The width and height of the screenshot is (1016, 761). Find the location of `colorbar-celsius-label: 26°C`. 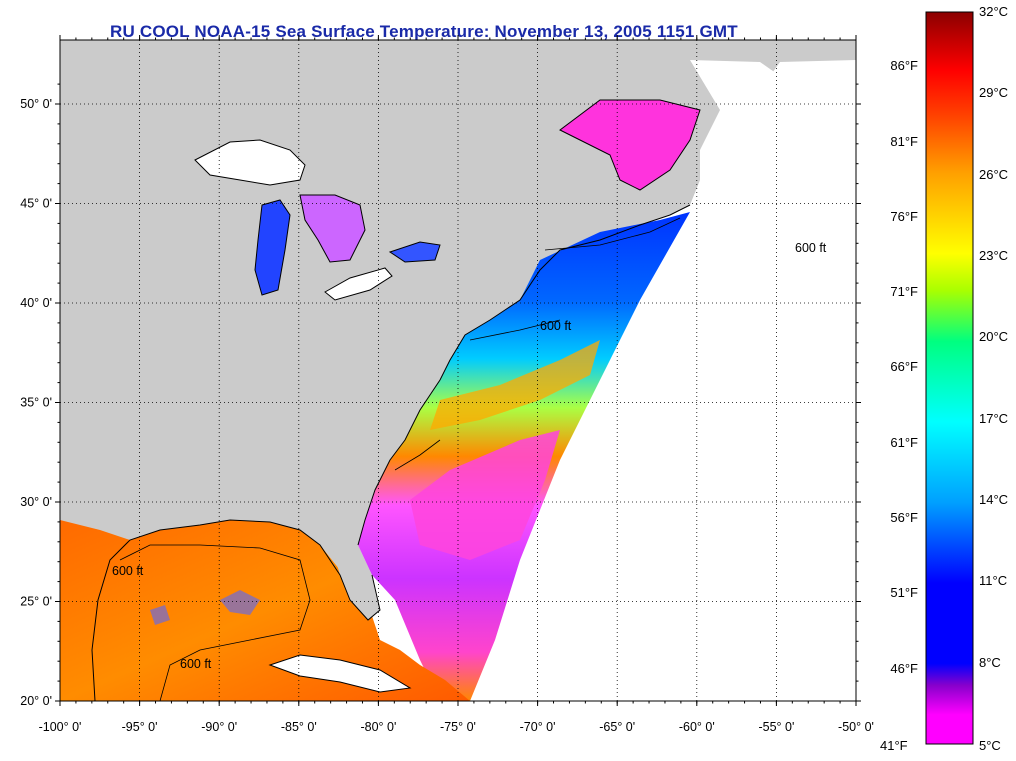

colorbar-celsius-label: 26°C is located at coordinates (994, 174).